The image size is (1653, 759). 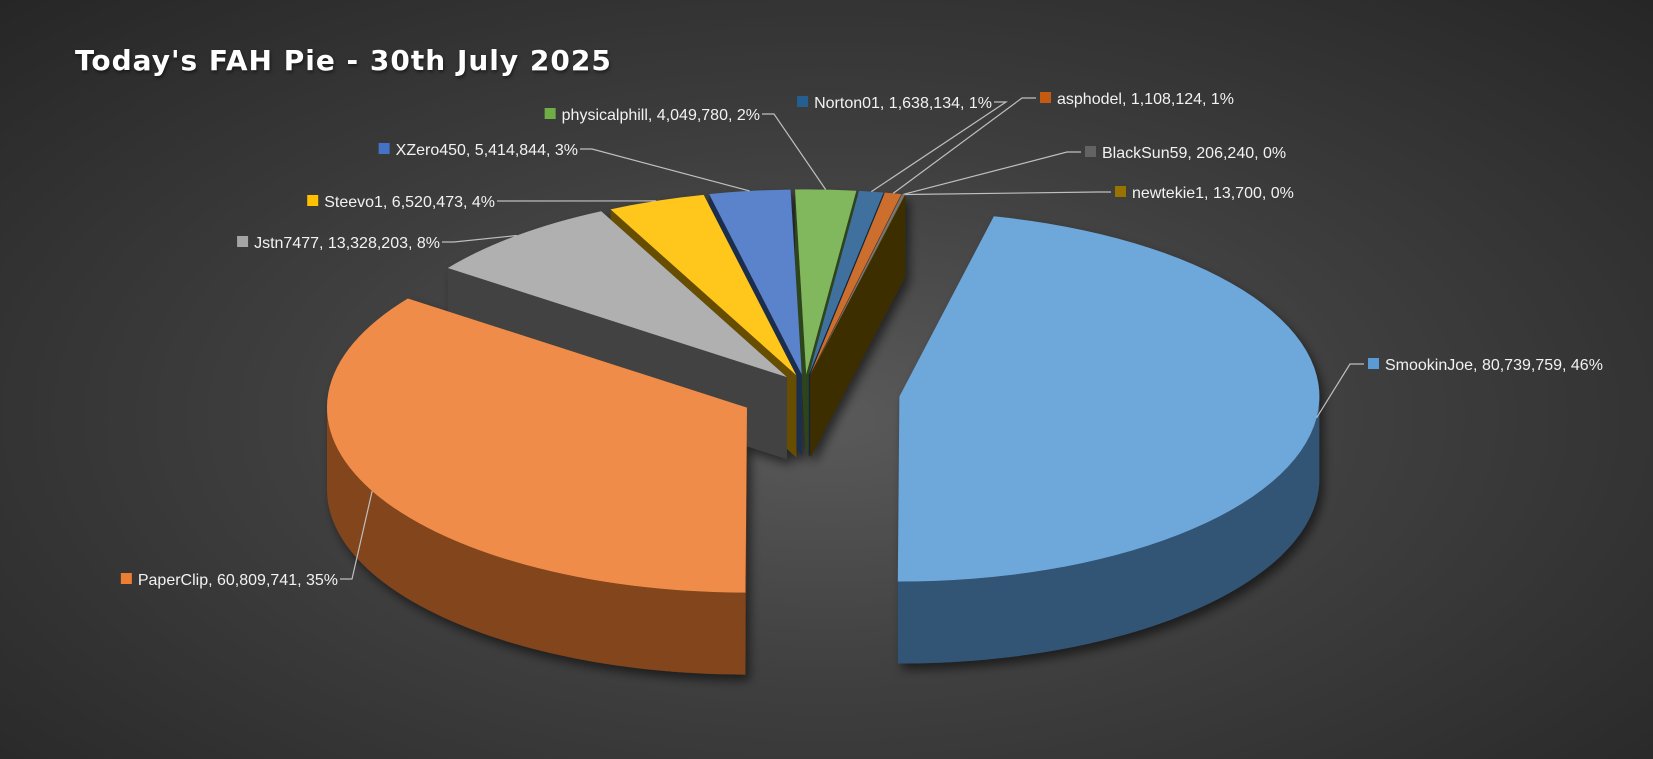 I want to click on pie-slice-newtekie1, so click(x=858, y=325).